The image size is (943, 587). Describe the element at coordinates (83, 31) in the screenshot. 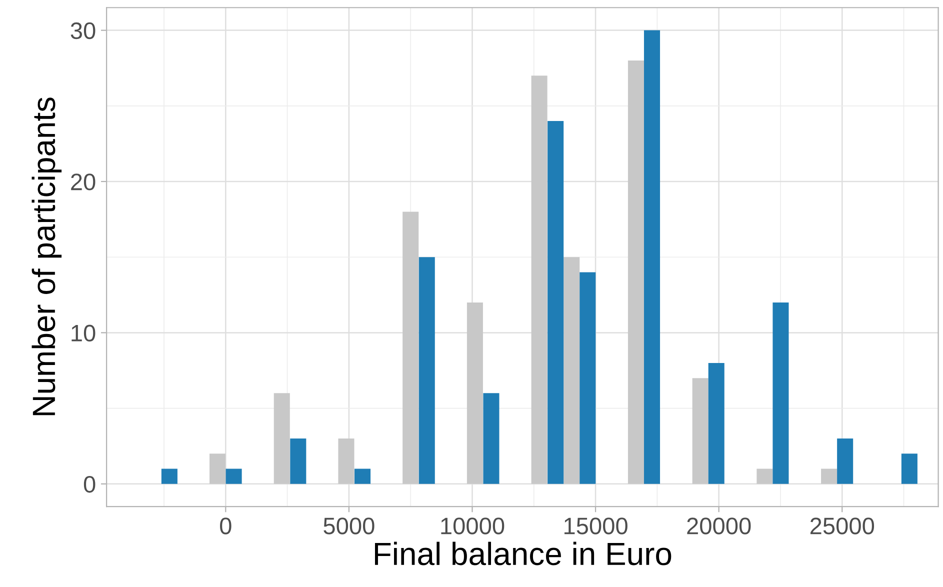

I see `y-tick-label: 30` at that location.